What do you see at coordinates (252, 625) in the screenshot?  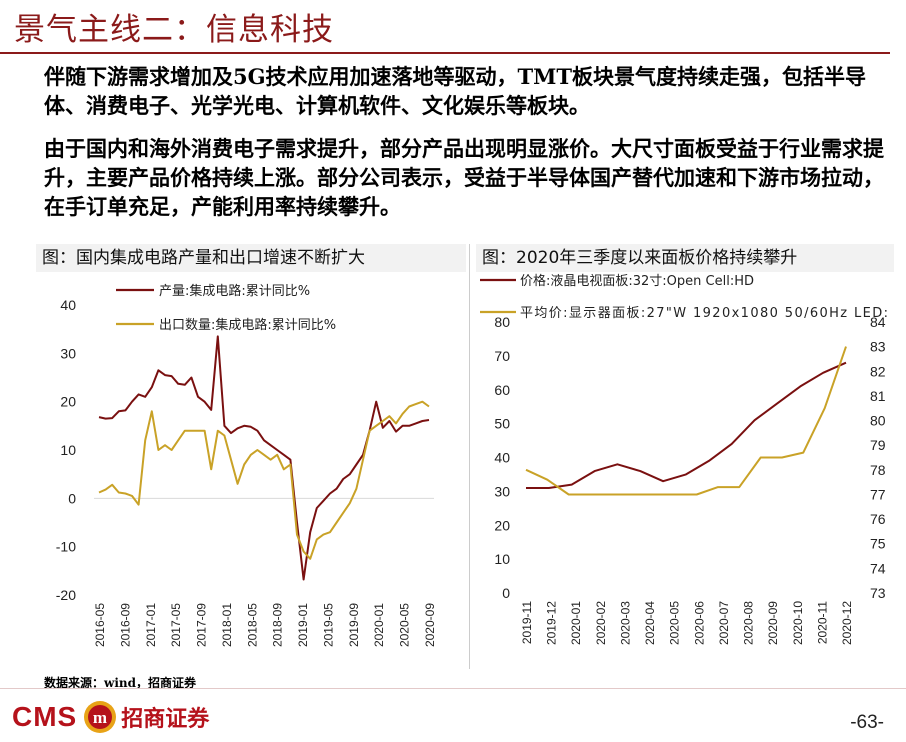 I see `x-tick-label: 2018-05` at bounding box center [252, 625].